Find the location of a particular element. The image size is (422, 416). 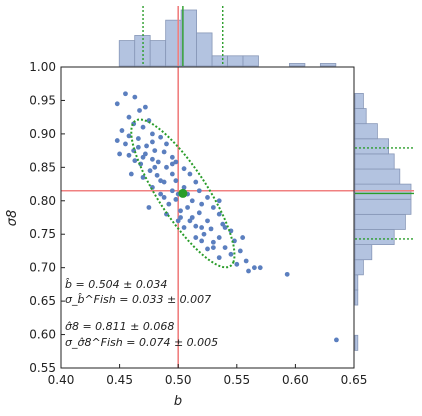

y-tick-label-9: 1.00 is located at coordinates (42, 67).